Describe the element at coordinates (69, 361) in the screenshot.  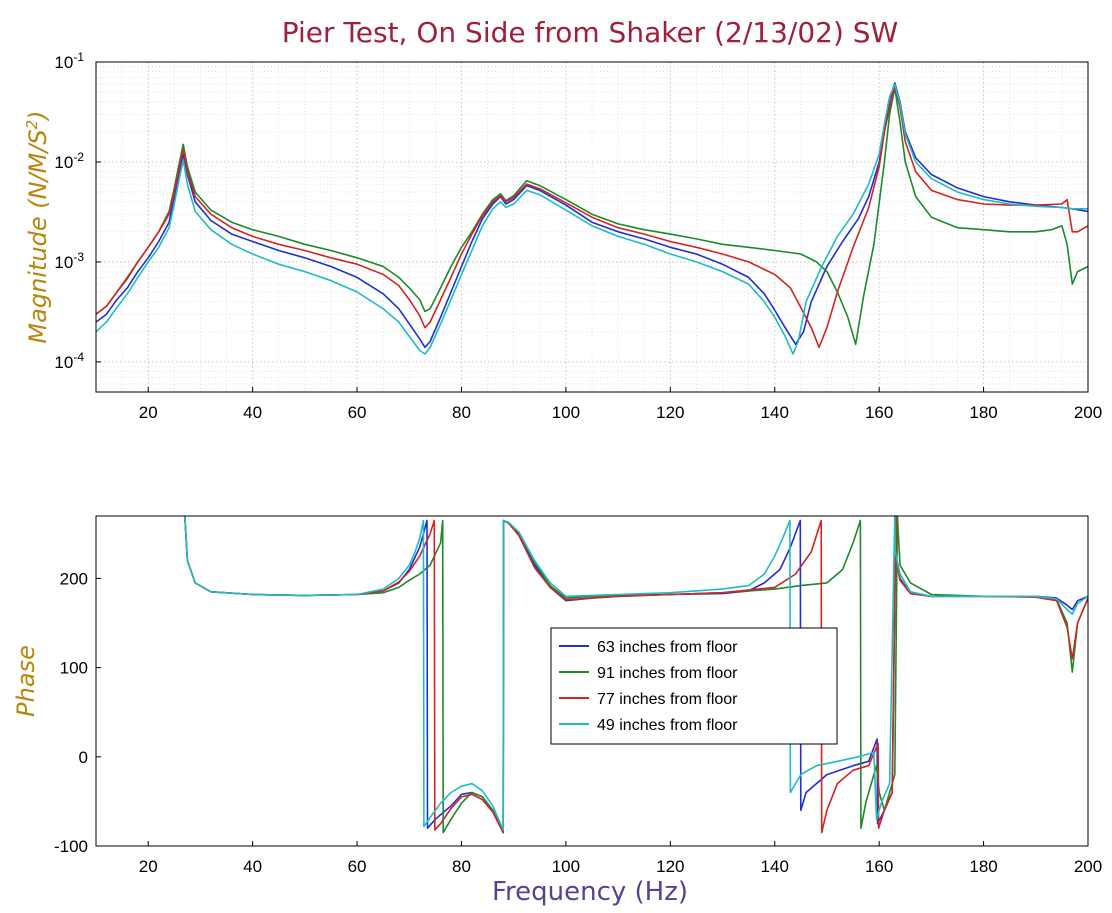
I see `y-tick-label: 10⁻⁴` at that location.